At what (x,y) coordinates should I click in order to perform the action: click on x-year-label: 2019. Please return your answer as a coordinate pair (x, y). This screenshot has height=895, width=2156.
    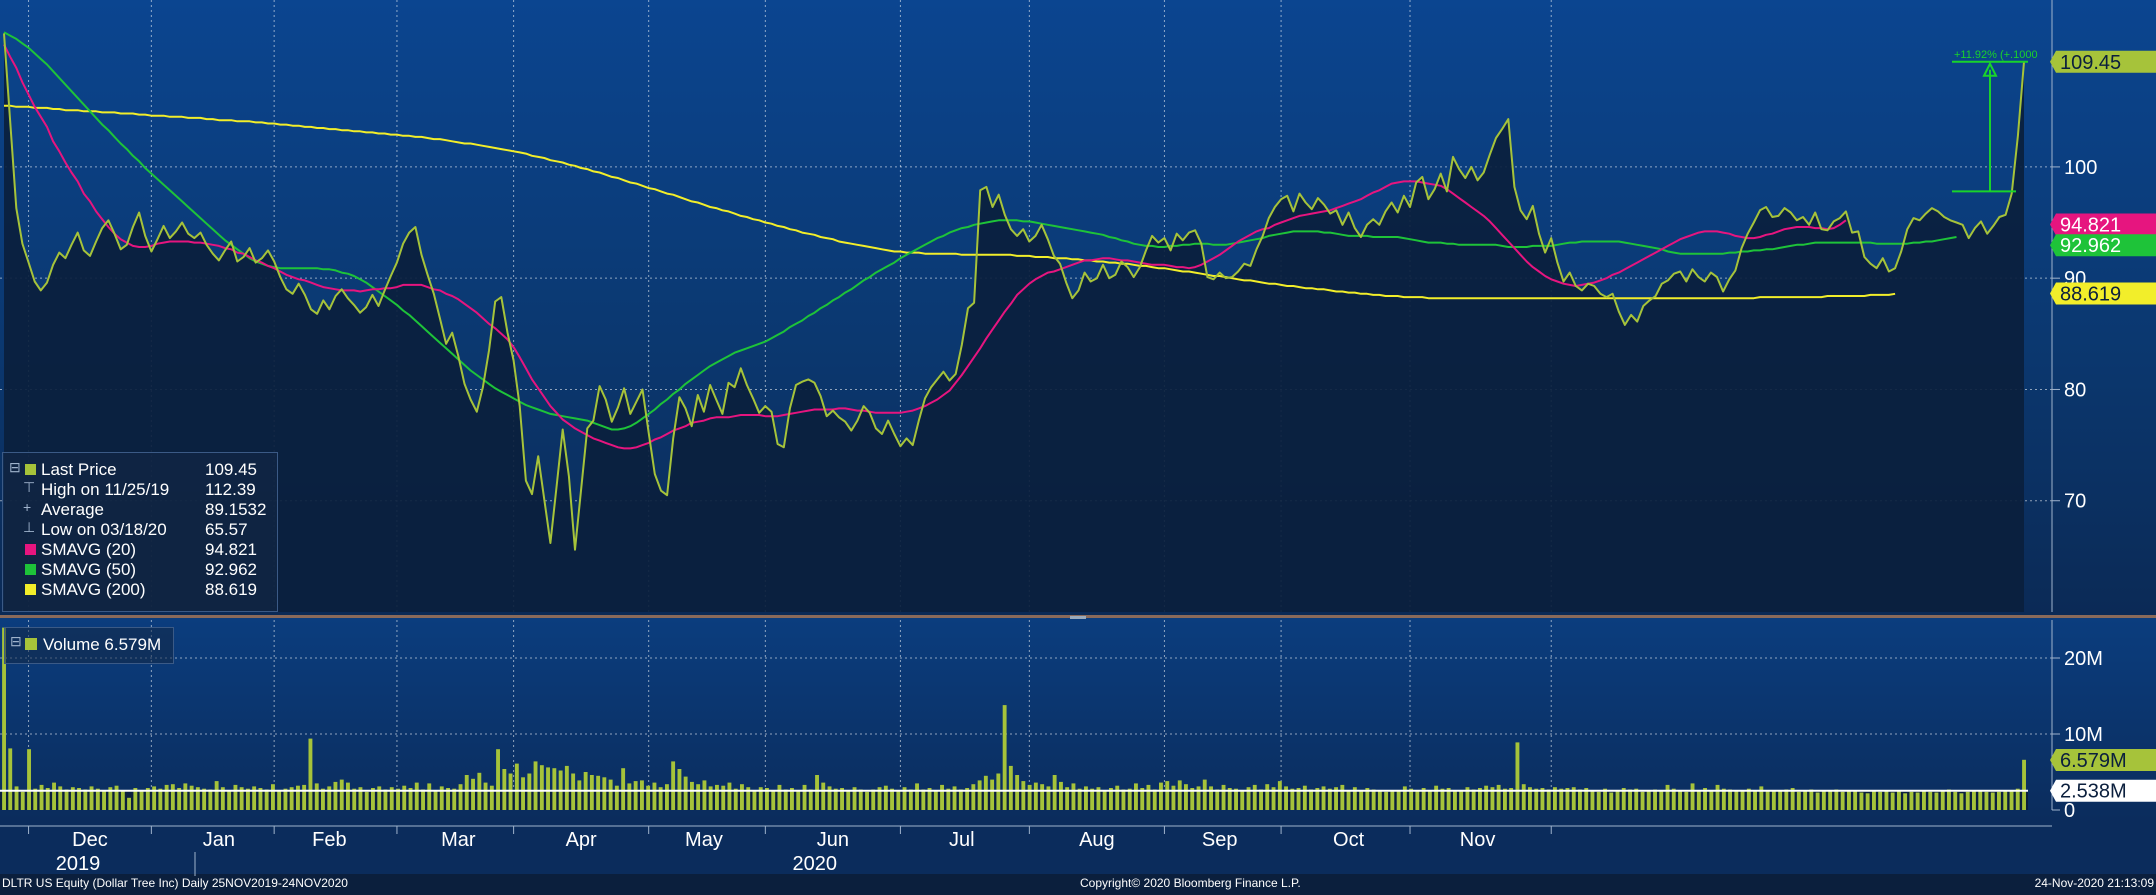
    Looking at the image, I should click on (78, 864).